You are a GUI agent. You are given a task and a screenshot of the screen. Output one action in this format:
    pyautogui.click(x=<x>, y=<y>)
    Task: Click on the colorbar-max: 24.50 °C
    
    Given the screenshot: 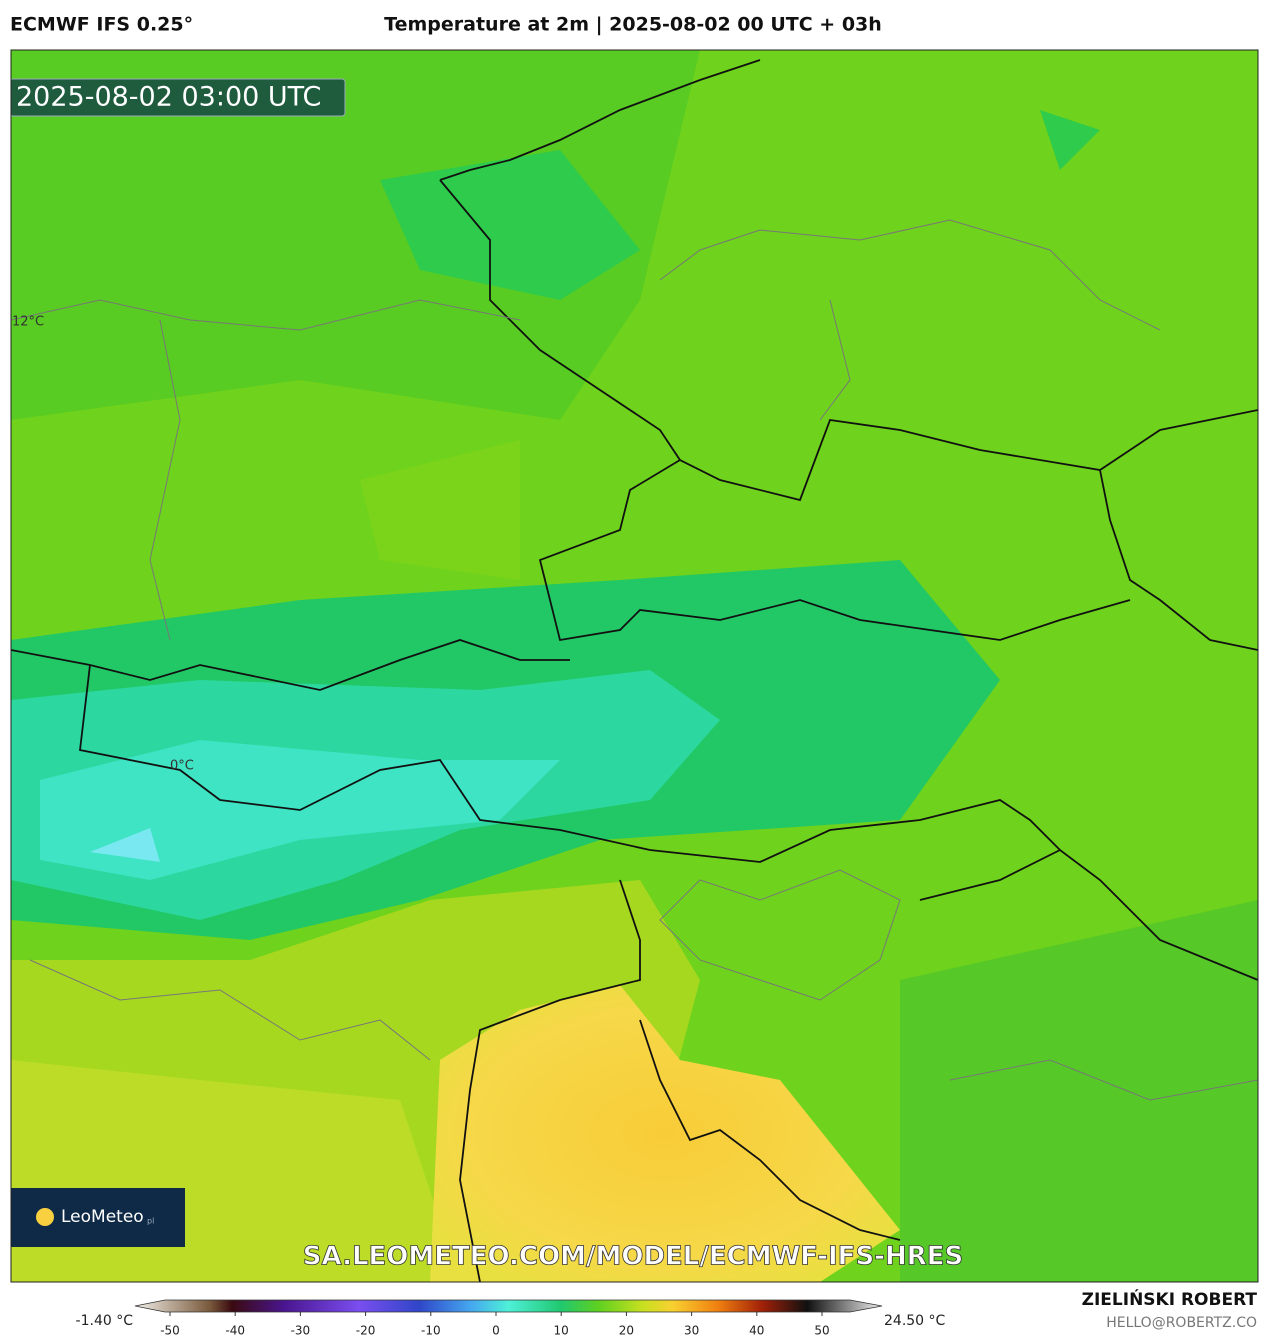 What is the action you would take?
    pyautogui.click(x=915, y=1321)
    